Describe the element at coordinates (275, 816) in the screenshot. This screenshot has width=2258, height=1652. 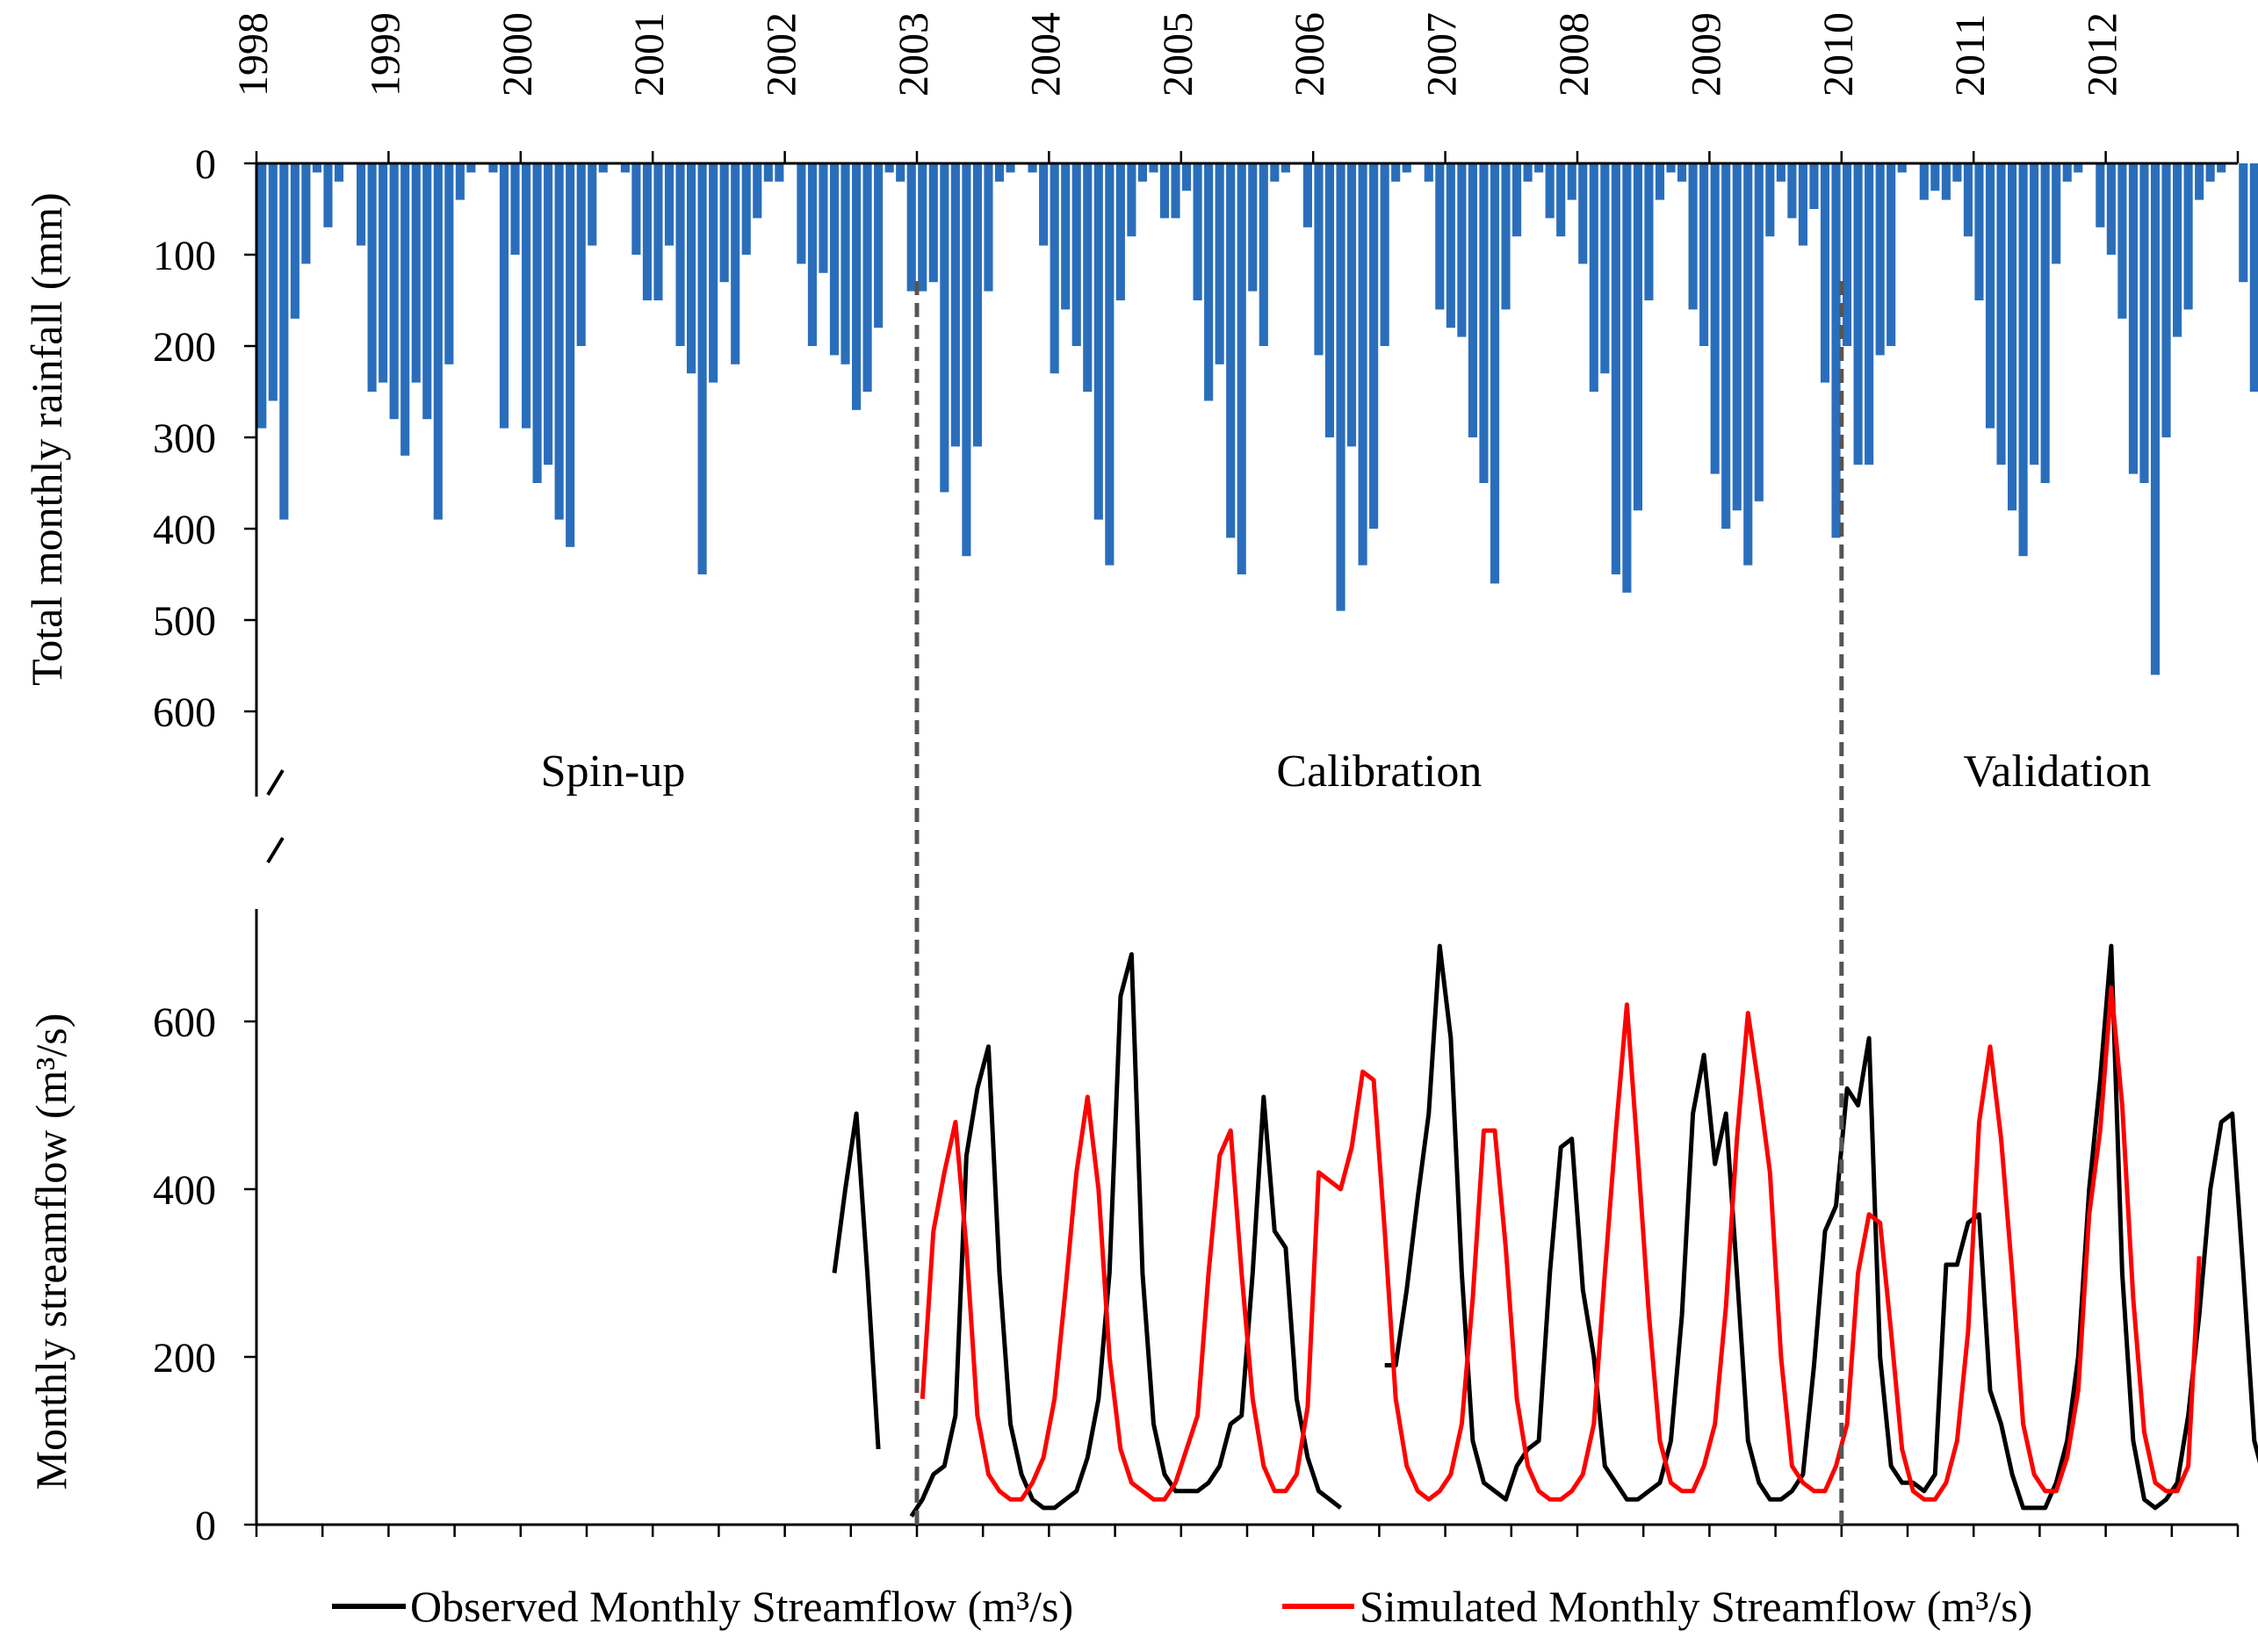
I see `axis-break-marks` at that location.